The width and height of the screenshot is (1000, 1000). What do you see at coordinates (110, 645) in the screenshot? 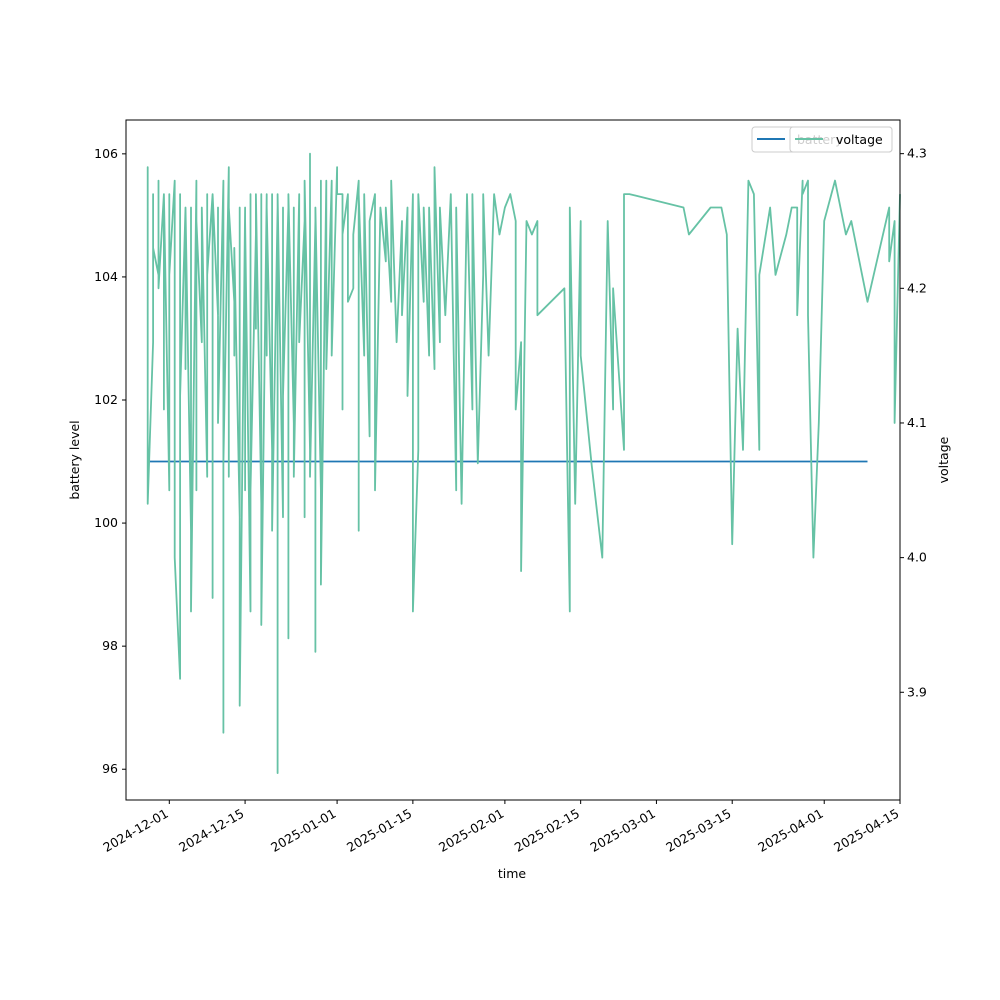
I see `y-tick-label: 98` at bounding box center [110, 645].